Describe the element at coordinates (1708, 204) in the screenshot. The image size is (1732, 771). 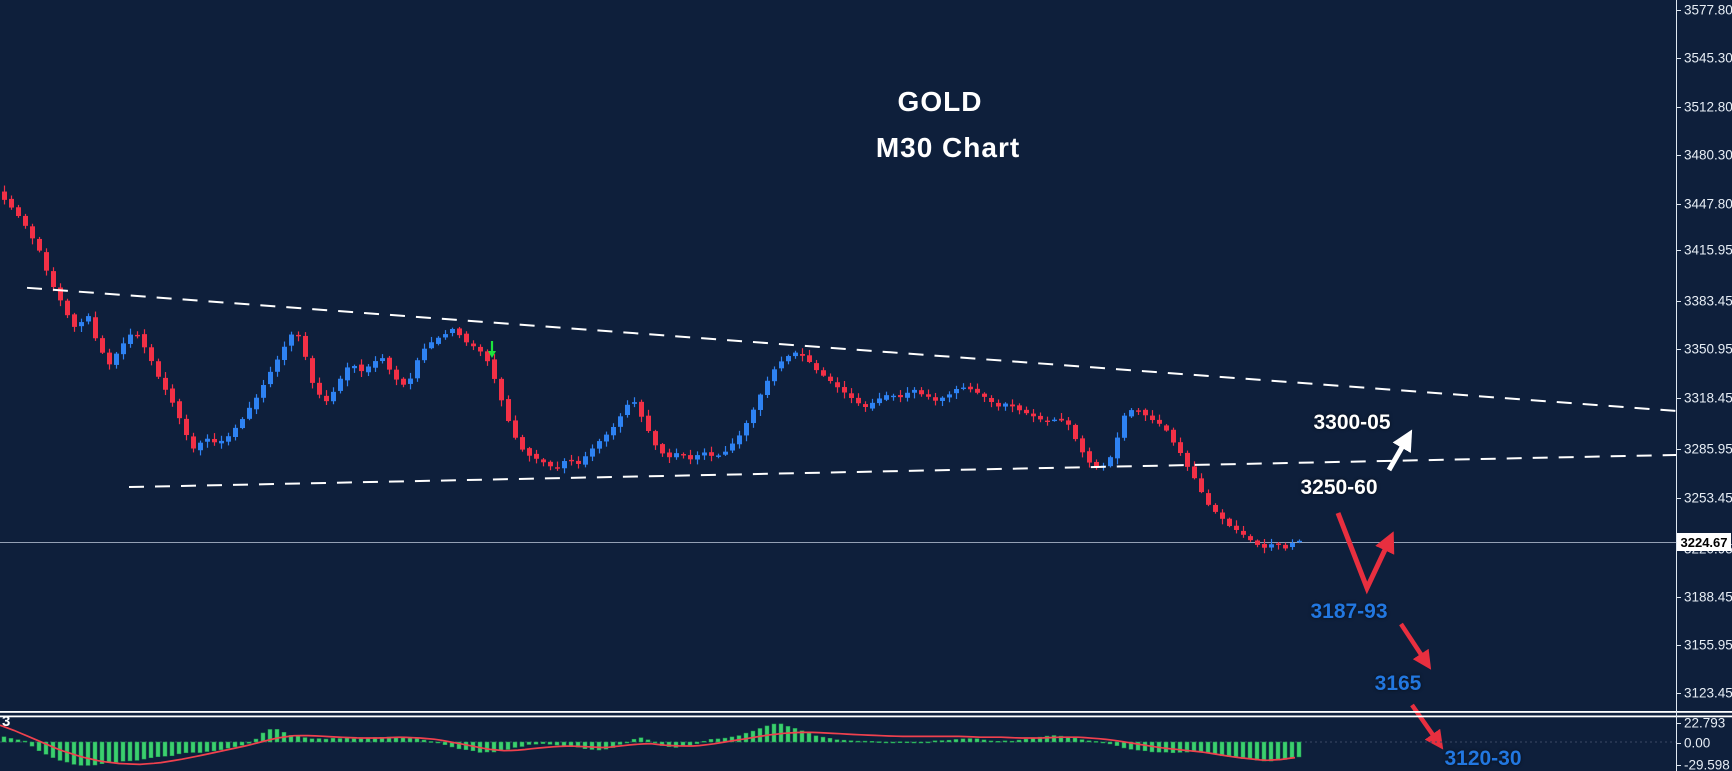
I see `price-tick-label: 3447.80` at that location.